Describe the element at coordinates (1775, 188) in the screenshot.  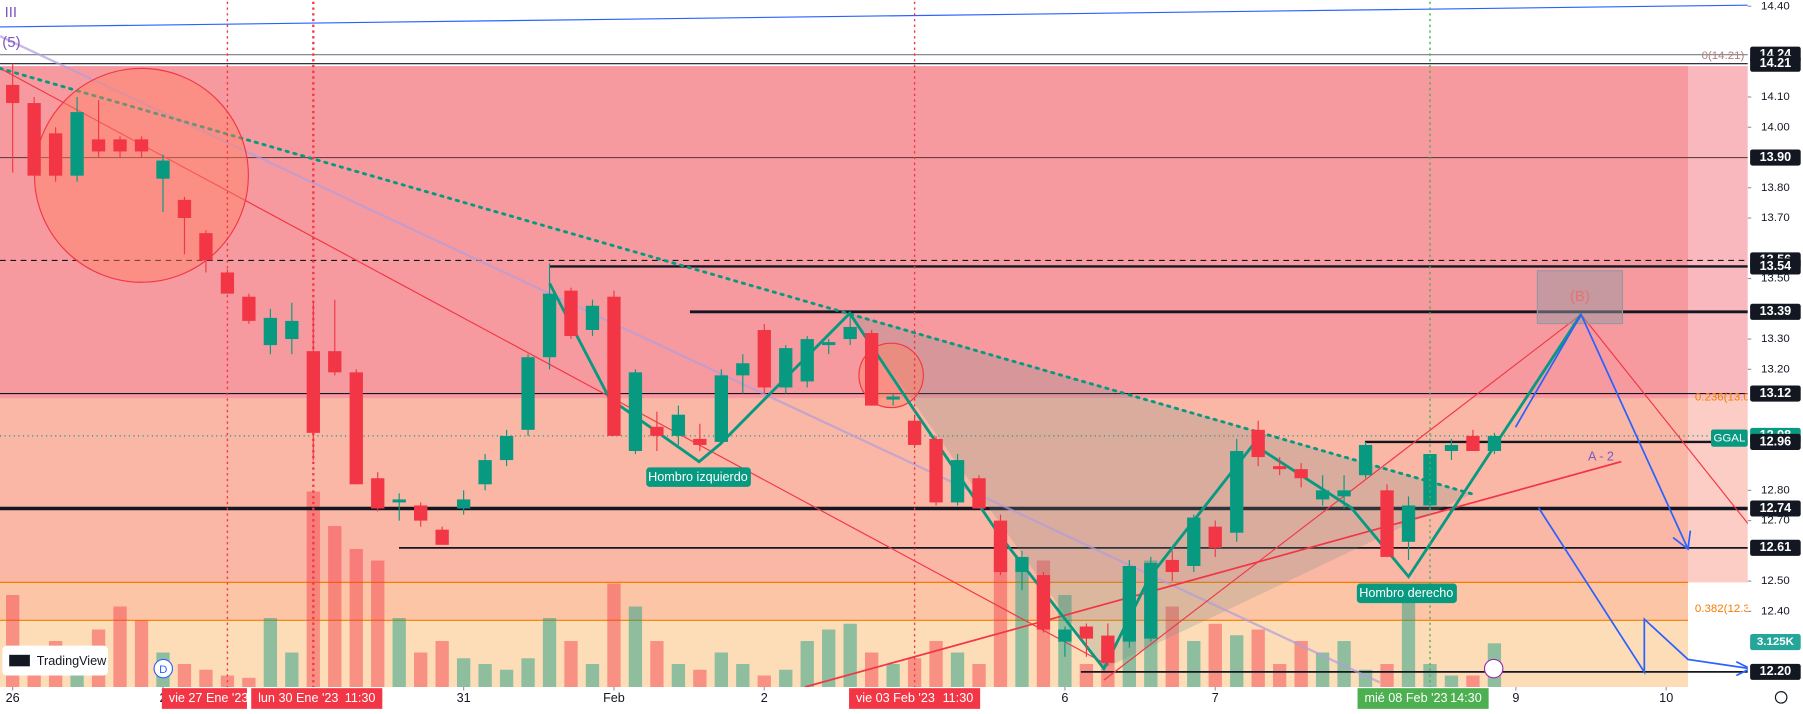
I see `y-tick-label: 13.80` at that location.